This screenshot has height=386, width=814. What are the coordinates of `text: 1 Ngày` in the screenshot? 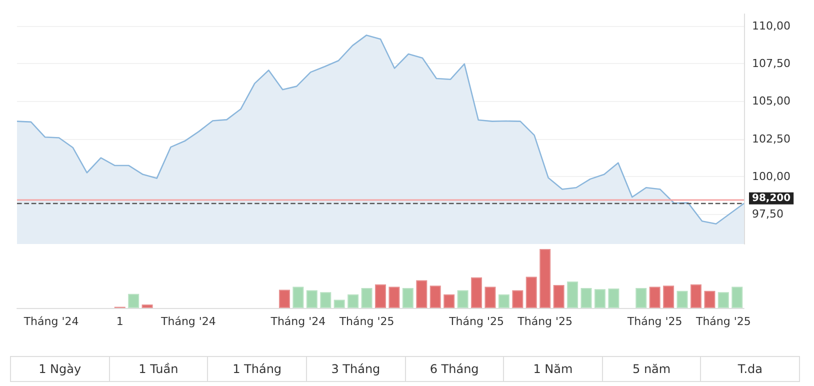 It's located at (60, 369).